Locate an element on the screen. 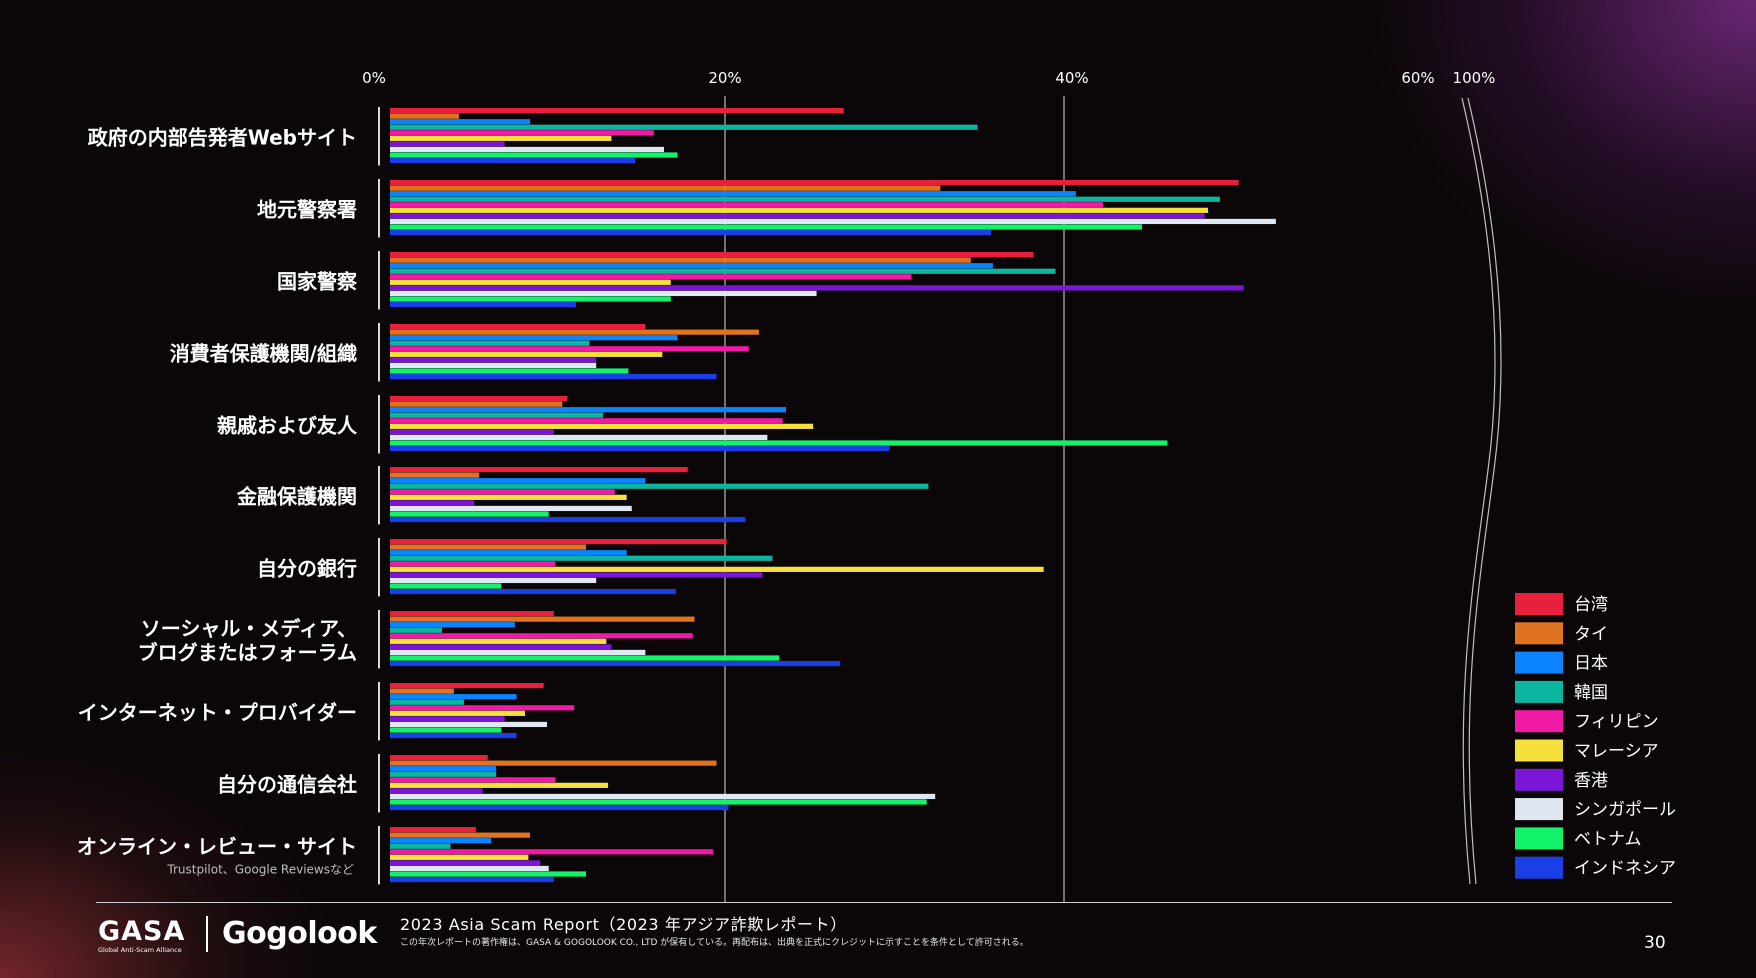 Image resolution: width=1756 pixels, height=978 pixels. x-tick-label: 20% is located at coordinates (724, 78).